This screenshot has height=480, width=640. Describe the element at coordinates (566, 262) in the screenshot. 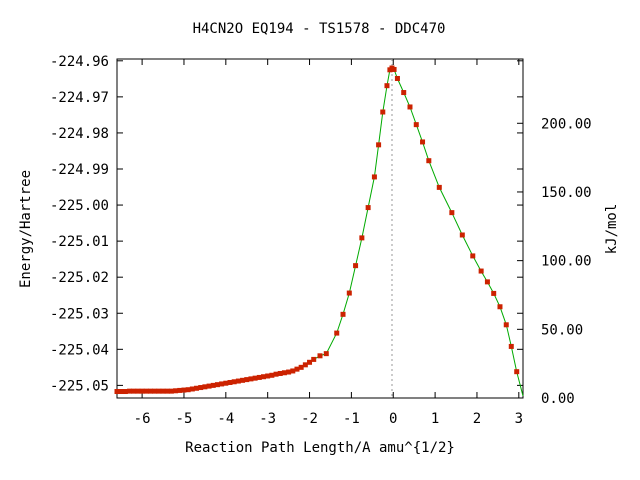

I see `y2-tick-label: 100.00` at that location.